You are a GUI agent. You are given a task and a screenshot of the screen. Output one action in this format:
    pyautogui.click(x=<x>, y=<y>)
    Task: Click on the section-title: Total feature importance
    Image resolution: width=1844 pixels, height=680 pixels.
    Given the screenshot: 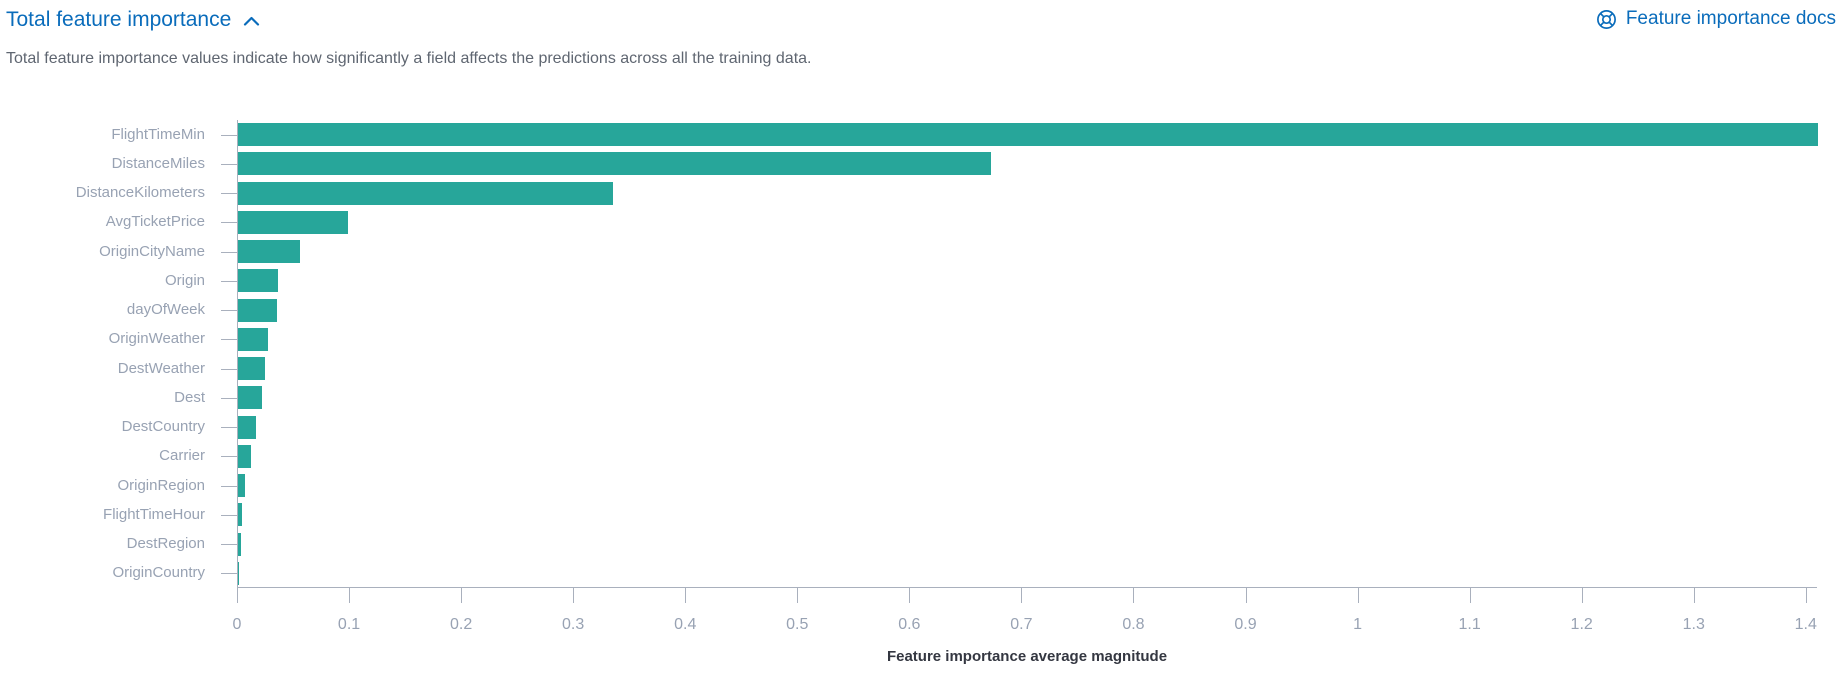 What is the action you would take?
    pyautogui.click(x=119, y=19)
    